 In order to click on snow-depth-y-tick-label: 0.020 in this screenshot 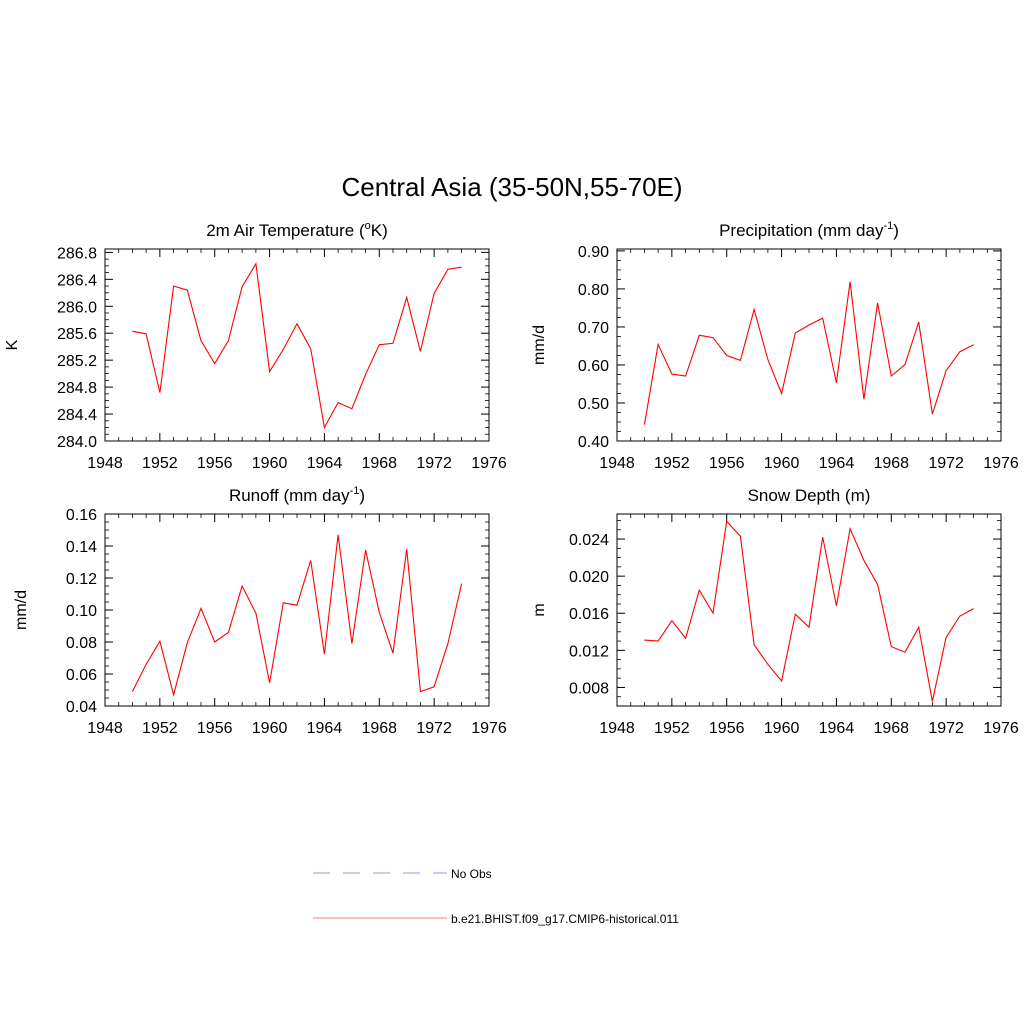, I will do `click(589, 577)`.